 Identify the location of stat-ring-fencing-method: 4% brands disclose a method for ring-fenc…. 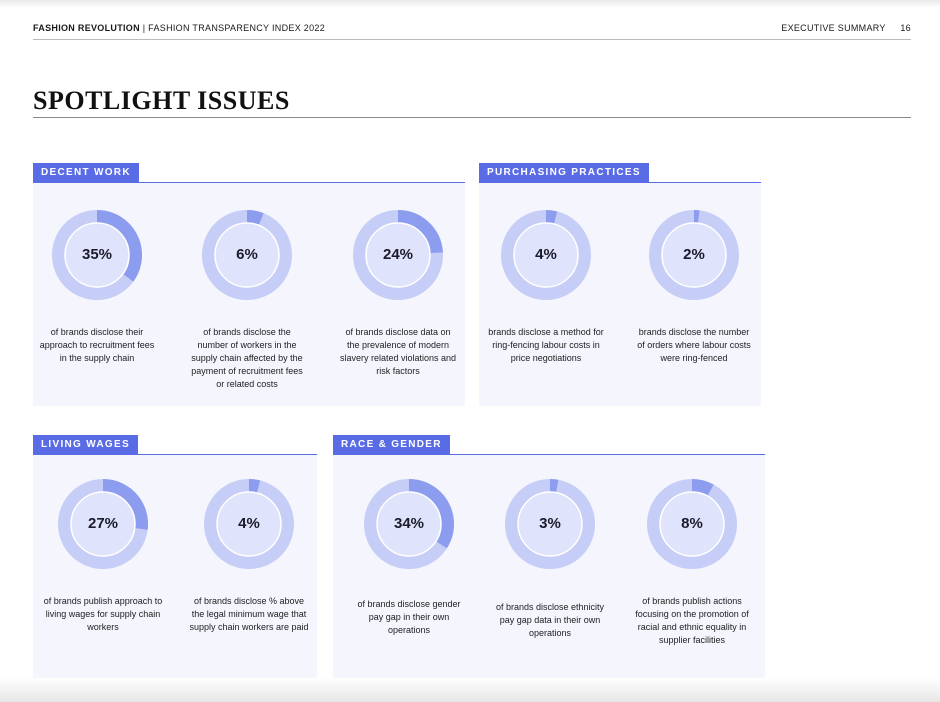
(546, 317).